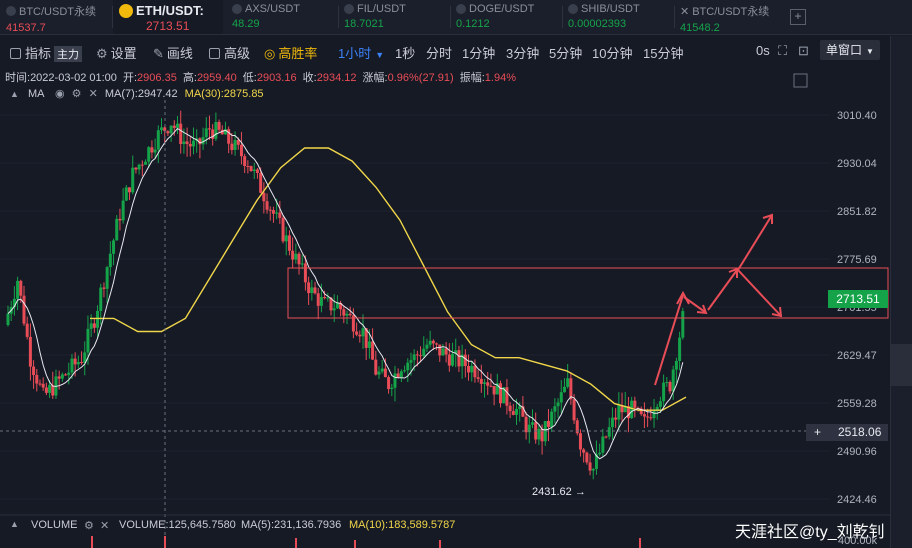 Image resolution: width=912 pixels, height=548 pixels. I want to click on shib-icon, so click(573, 9).